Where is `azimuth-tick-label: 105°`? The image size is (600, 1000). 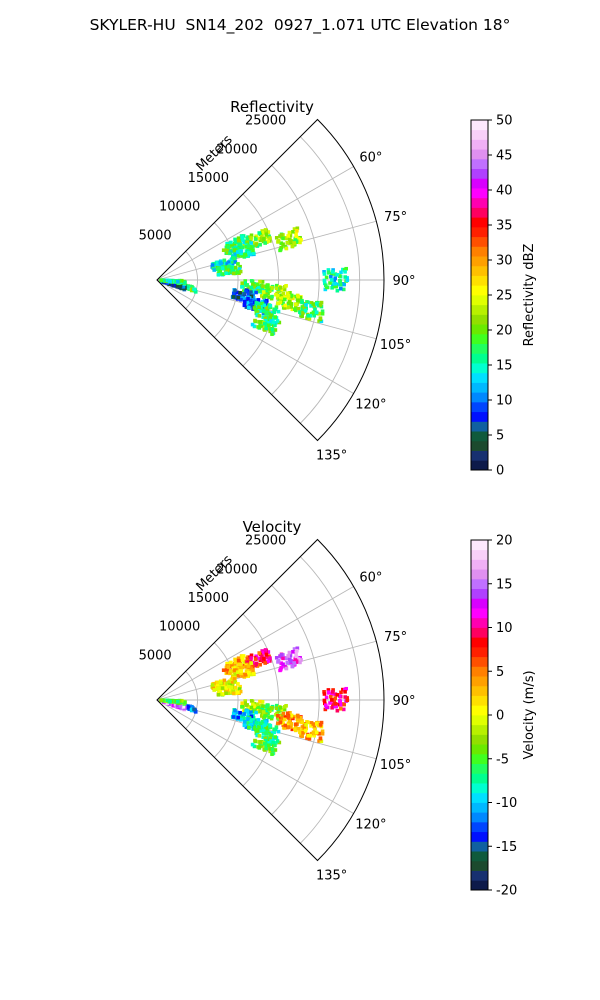
azimuth-tick-label: 105° is located at coordinates (395, 765).